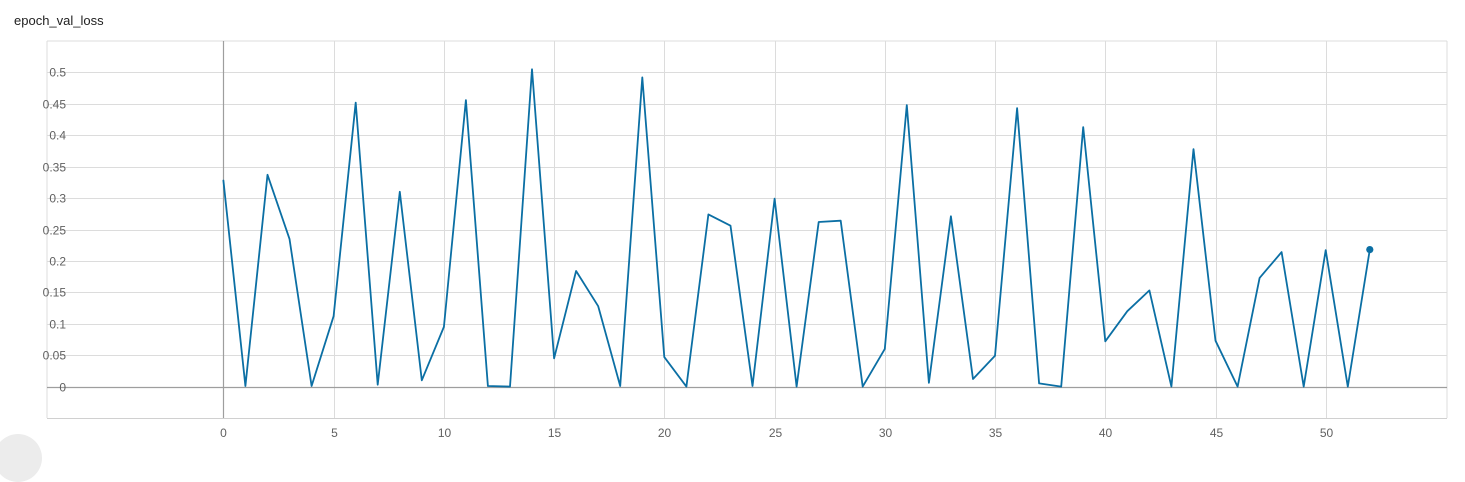 Image resolution: width=1465 pixels, height=482 pixels. I want to click on y-tick-label: 0.2, so click(57, 262).